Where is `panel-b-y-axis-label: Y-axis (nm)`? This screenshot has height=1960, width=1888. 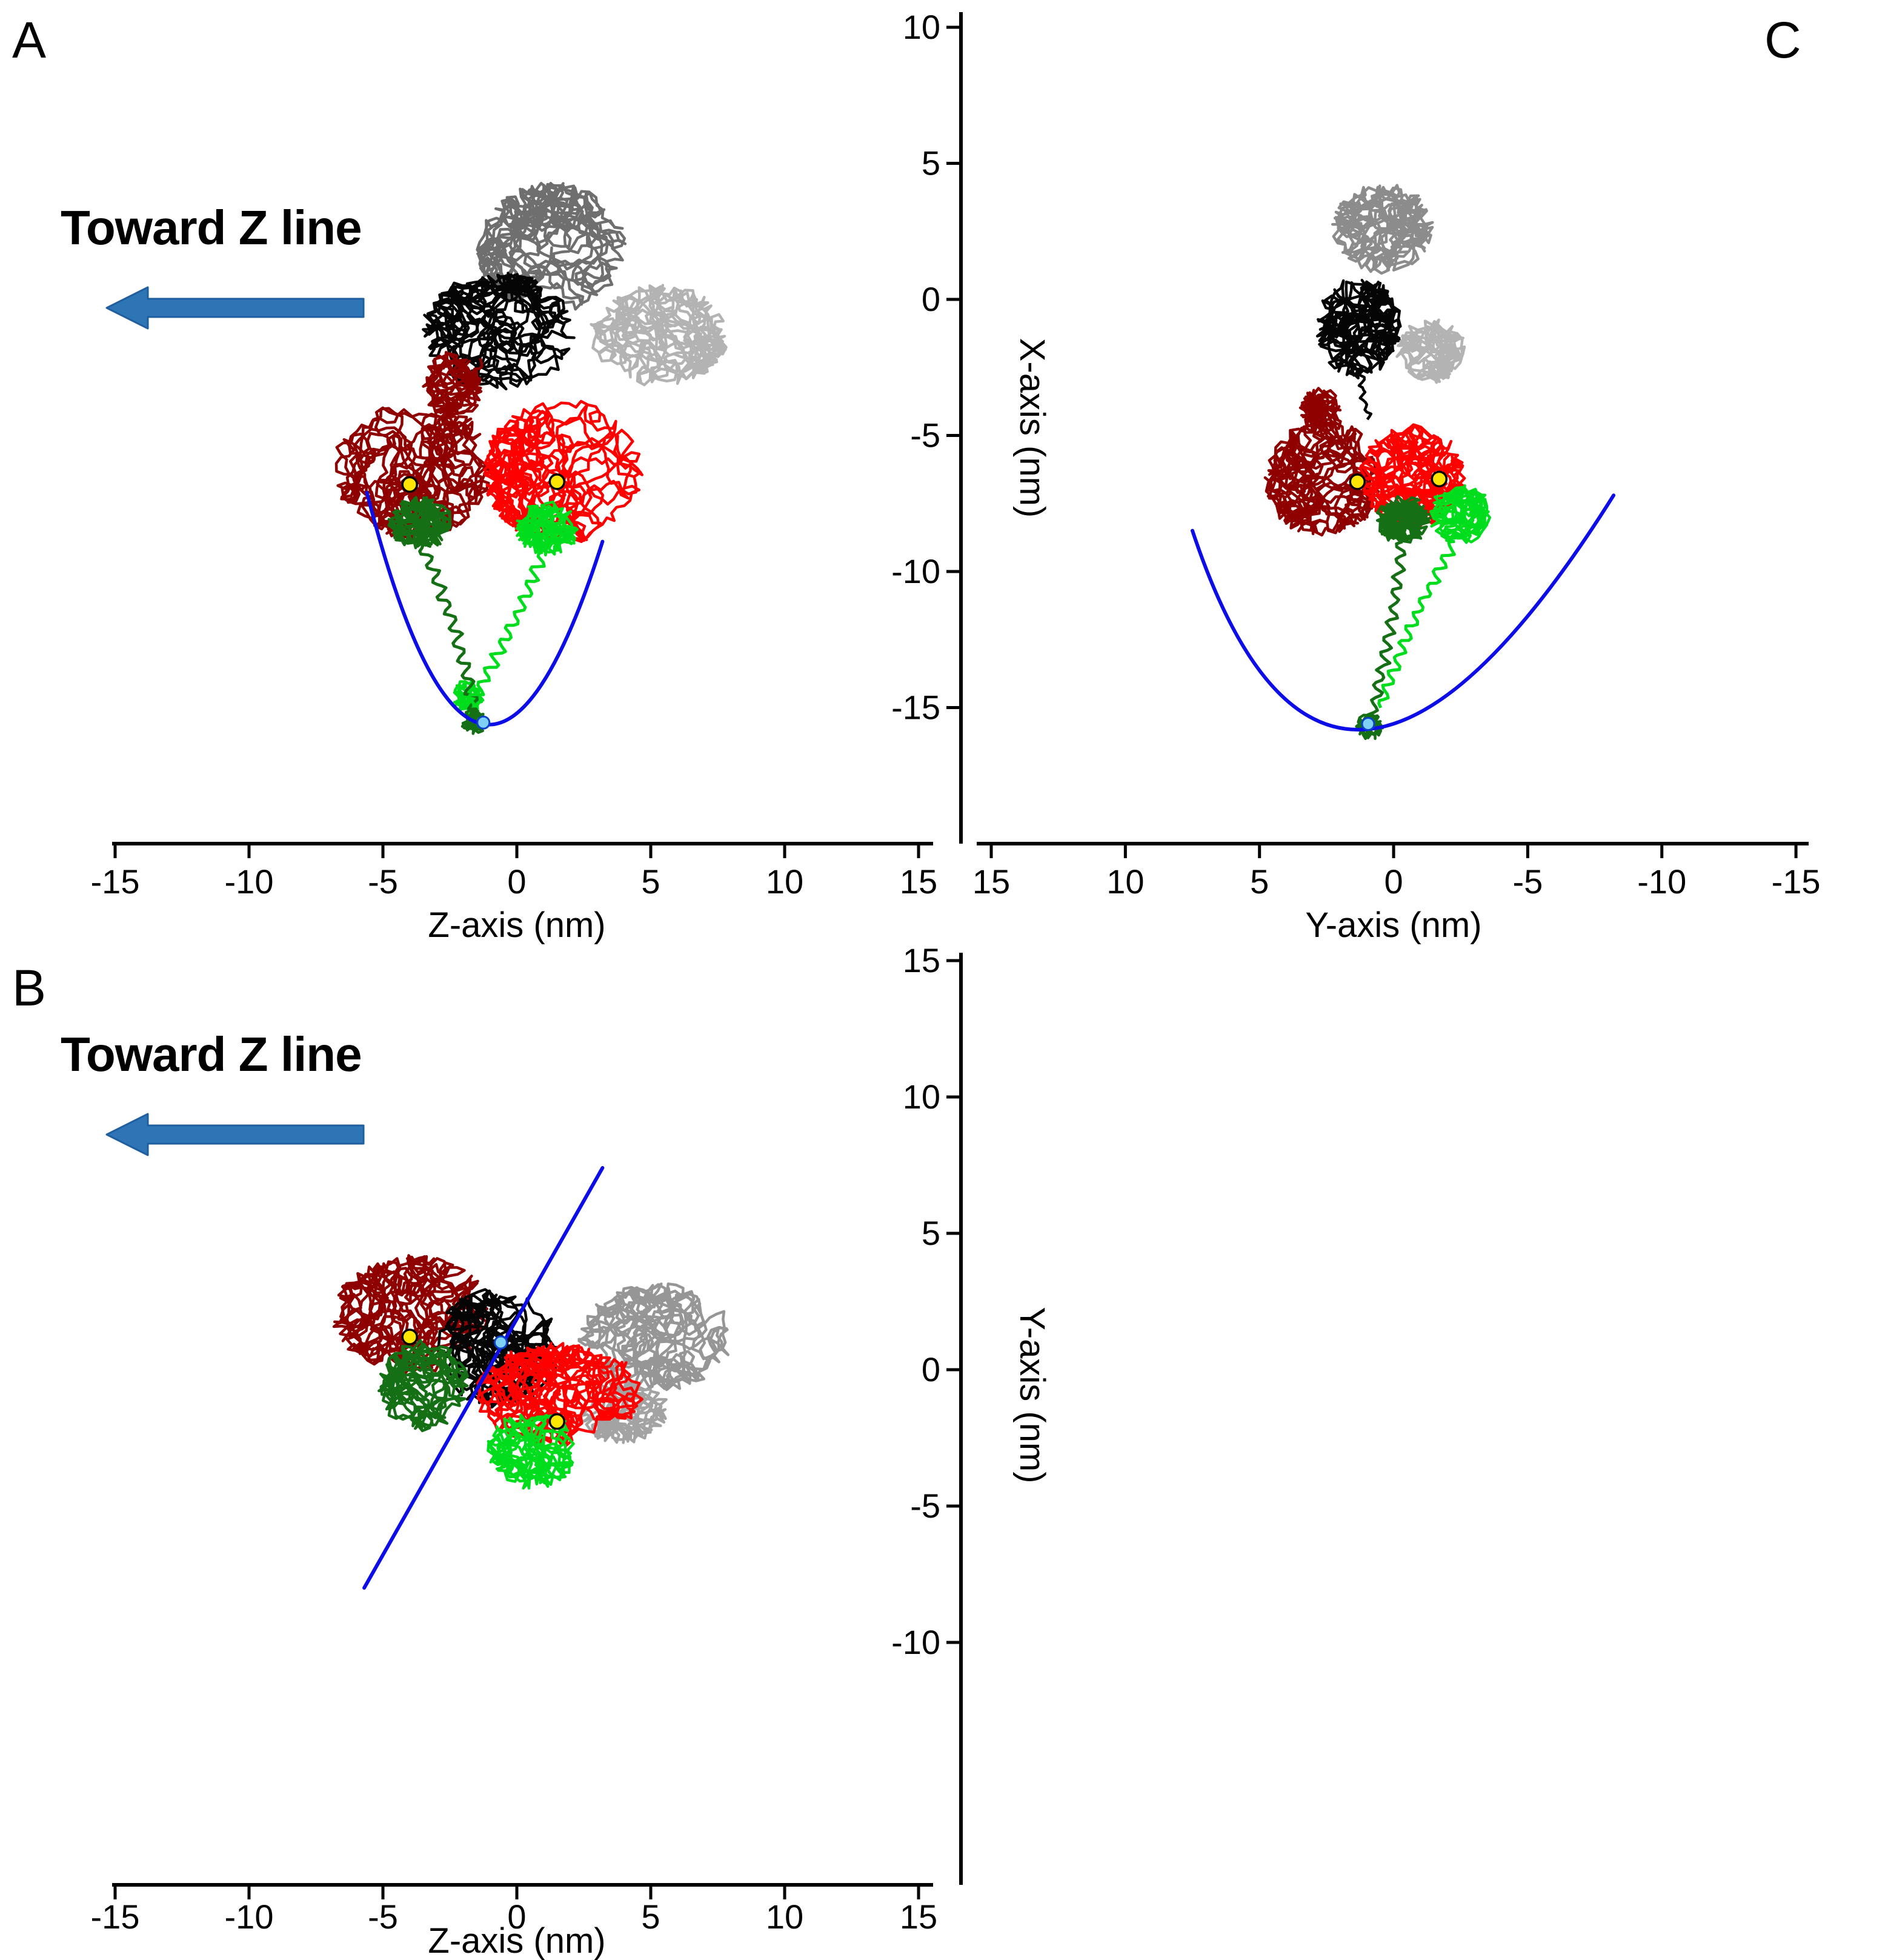
panel-b-y-axis-label: Y-axis (nm) is located at coordinates (1032, 1395).